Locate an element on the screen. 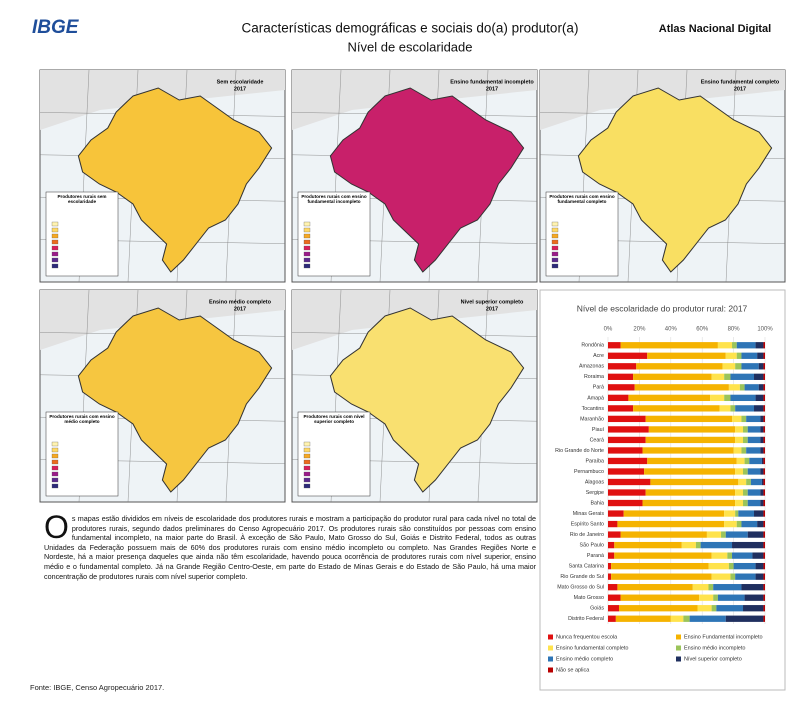 The image size is (800, 713). y-tick-label: Rio Grande do Sul is located at coordinates (582, 577).